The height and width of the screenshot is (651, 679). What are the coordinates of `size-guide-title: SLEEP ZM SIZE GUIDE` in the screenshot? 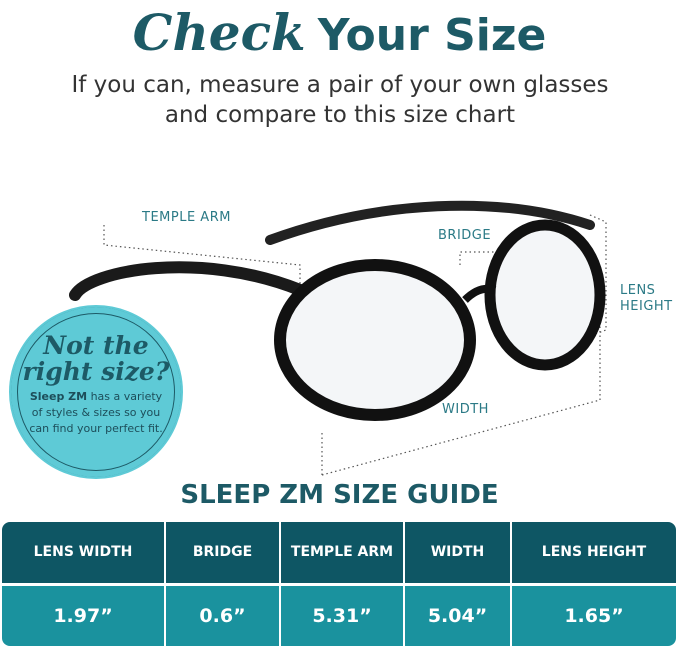 It's located at (339, 495).